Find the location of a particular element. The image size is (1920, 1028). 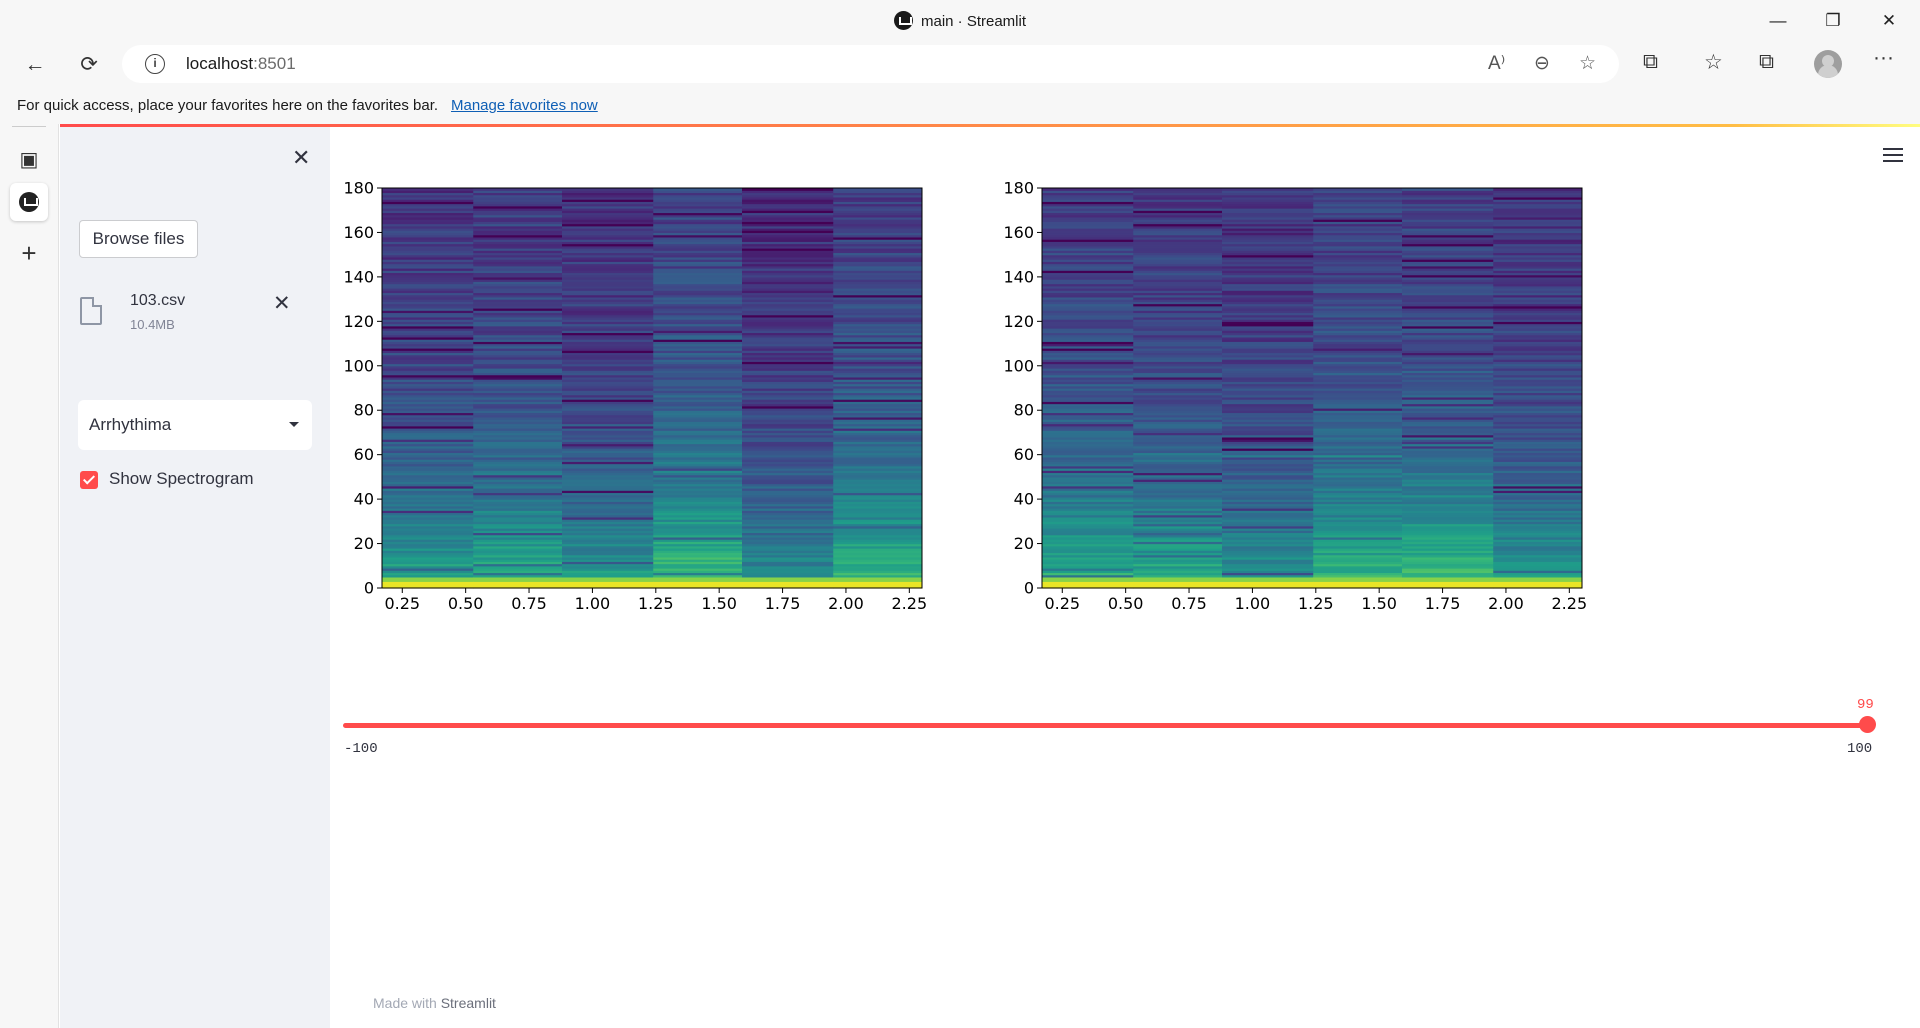

zoom-out-icon: ⊖ is located at coordinates (1542, 63).